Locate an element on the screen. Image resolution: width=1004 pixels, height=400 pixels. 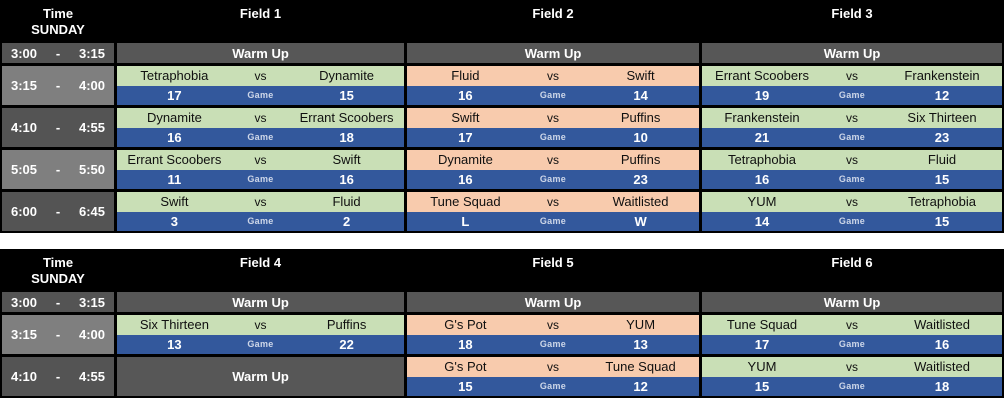
team2-name: Dynamite is located at coordinates (347, 76).